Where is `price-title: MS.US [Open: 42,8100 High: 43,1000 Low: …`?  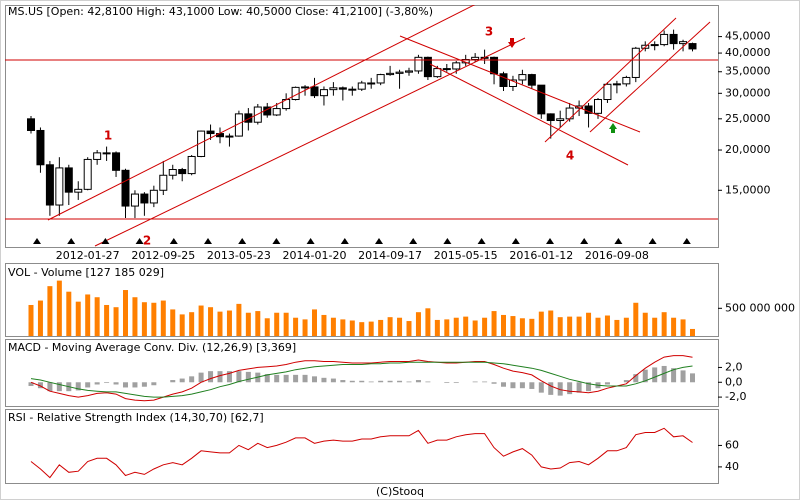
price-title: MS.US [Open: 42,8100 High: 43,1000 Low: … is located at coordinates (220, 11).